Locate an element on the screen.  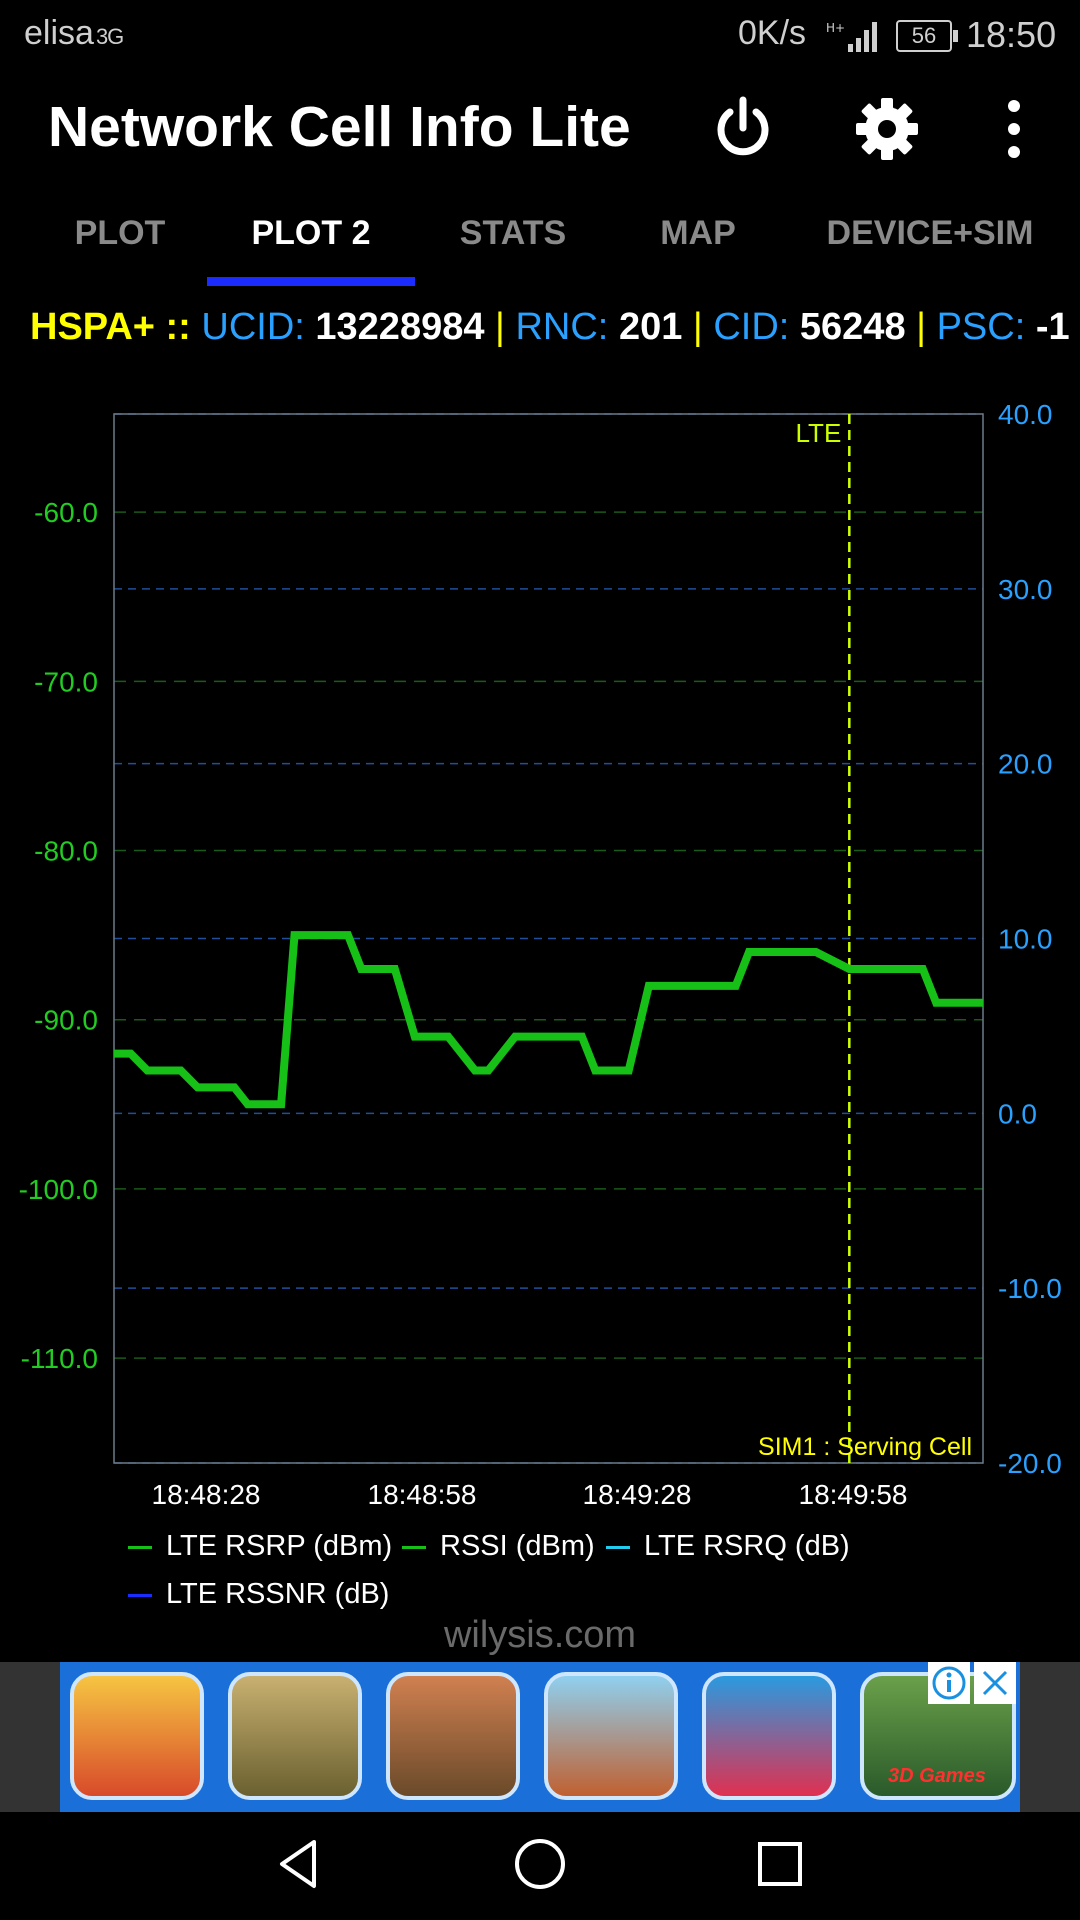
battery-icon: 56 is located at coordinates (927, 36).